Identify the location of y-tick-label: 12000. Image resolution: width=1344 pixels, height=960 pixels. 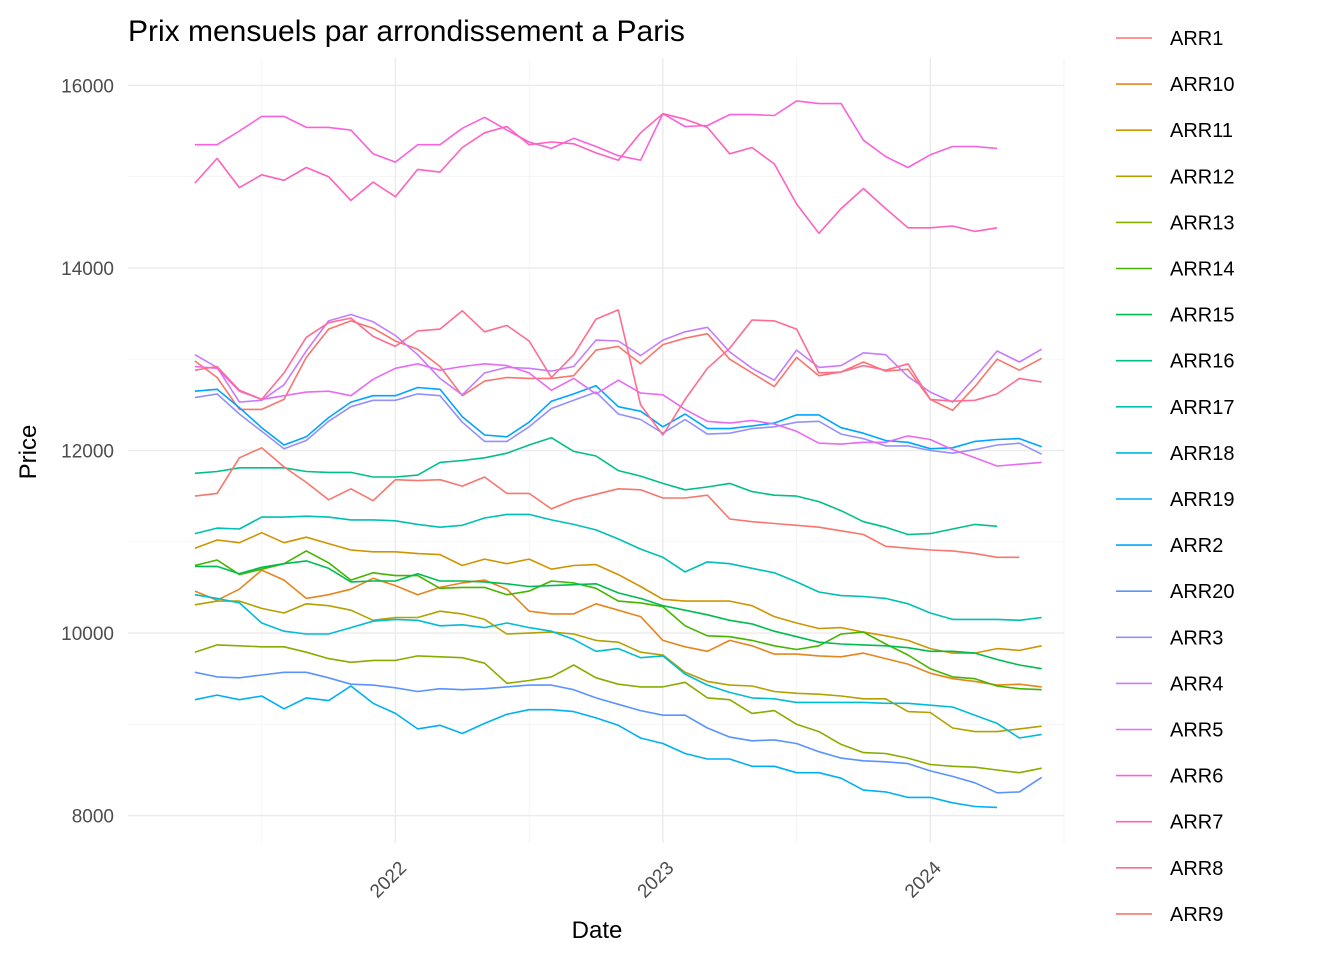
(87, 452).